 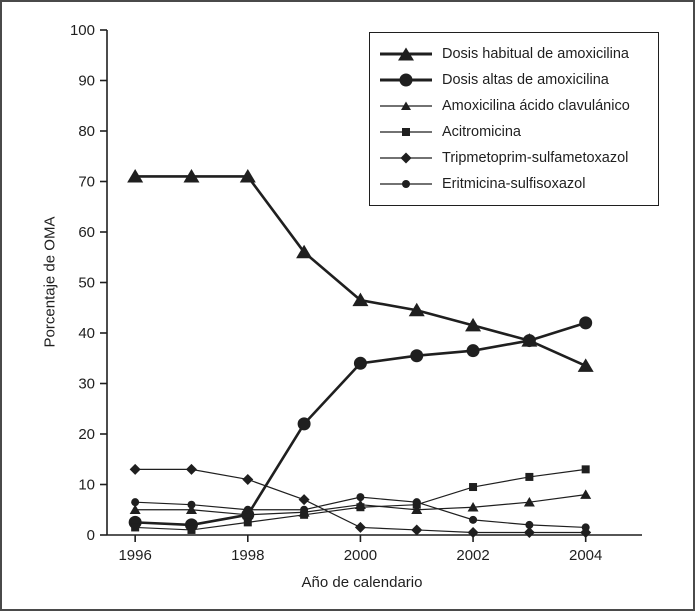 What do you see at coordinates (406, 184) in the screenshot?
I see `thin-line-circle-small-marker-icon` at bounding box center [406, 184].